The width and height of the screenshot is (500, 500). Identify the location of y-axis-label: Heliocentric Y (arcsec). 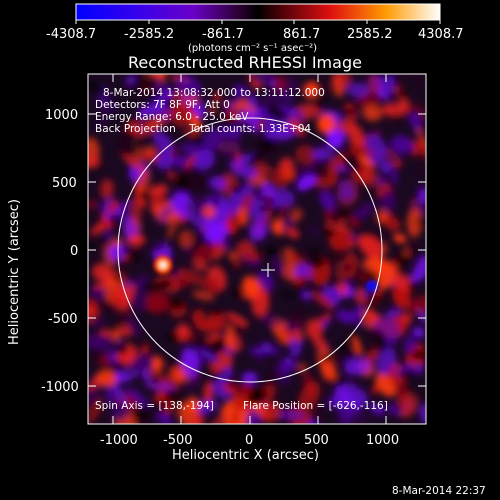
(14, 272).